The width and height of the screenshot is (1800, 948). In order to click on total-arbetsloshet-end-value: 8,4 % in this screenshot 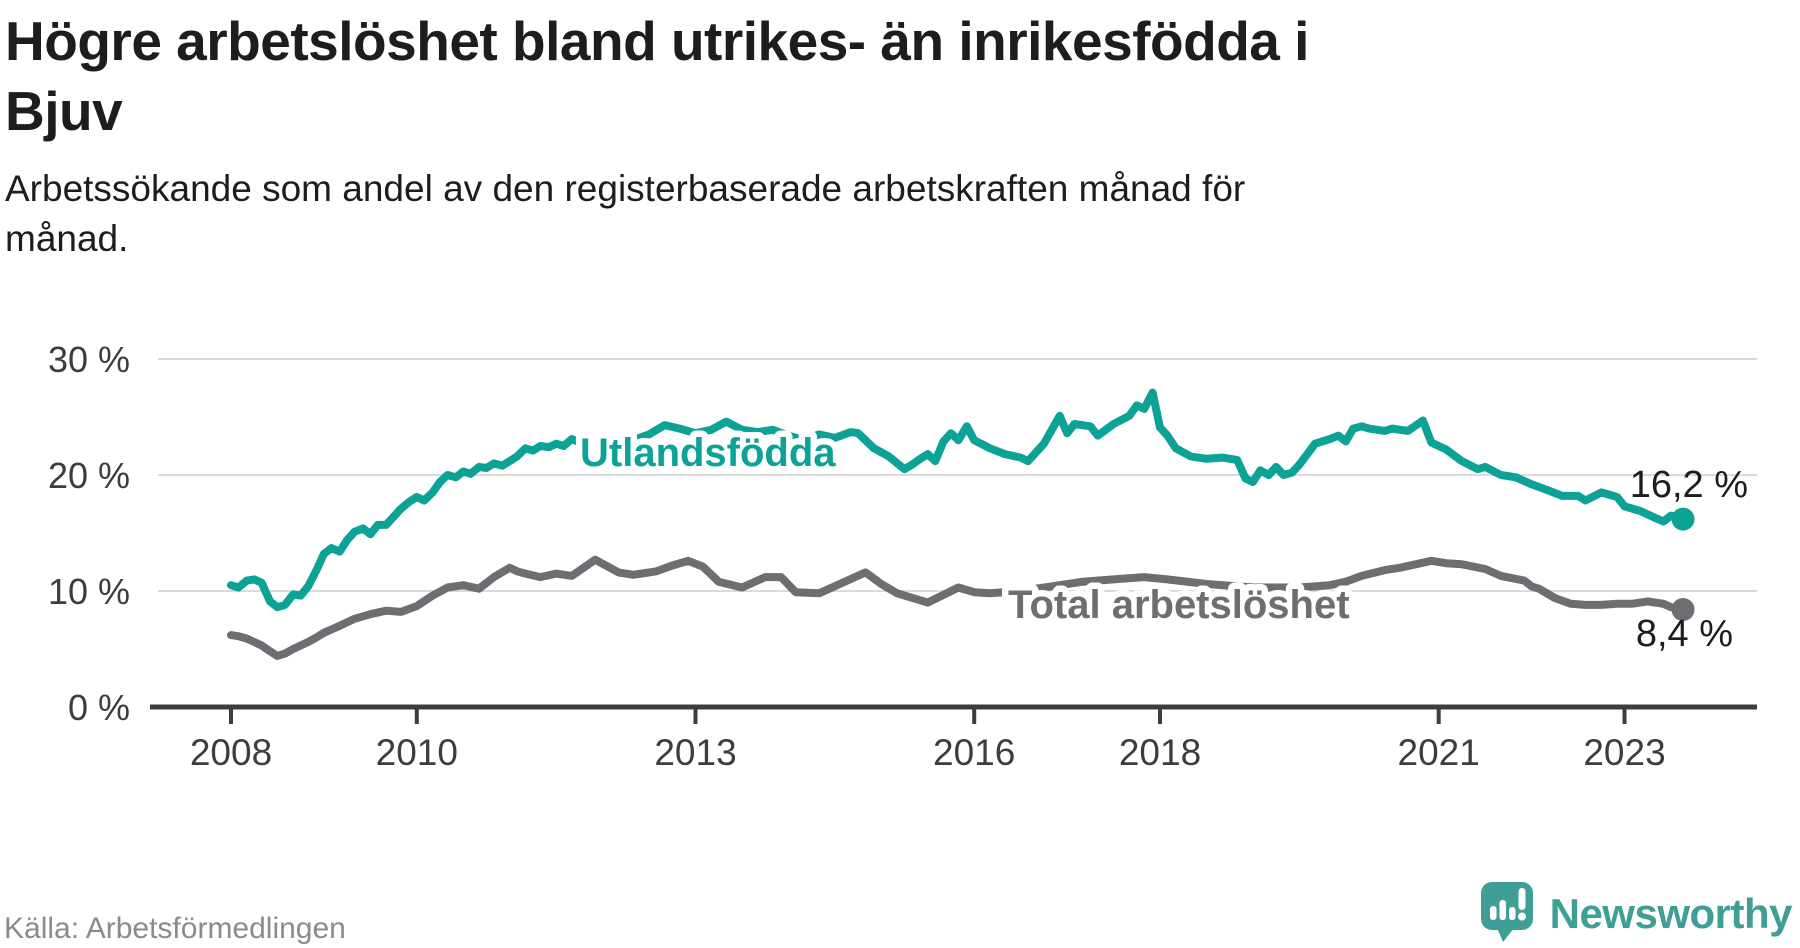, I will do `click(1684, 634)`.